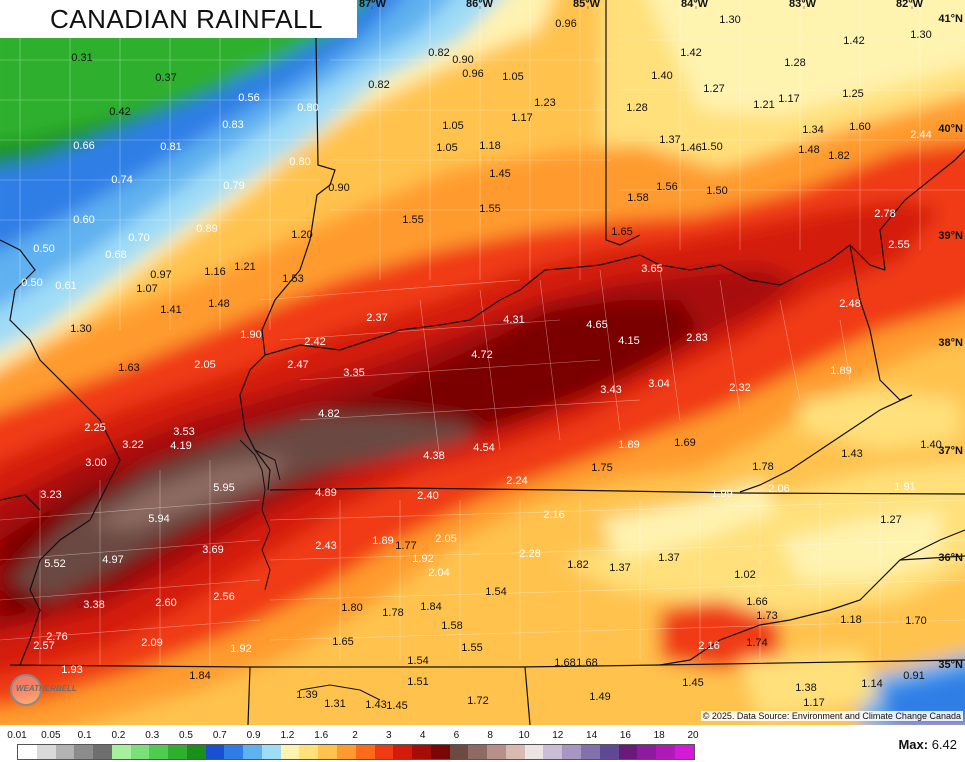 The image size is (965, 762). I want to click on rainfall-value: 1.43, so click(851, 454).